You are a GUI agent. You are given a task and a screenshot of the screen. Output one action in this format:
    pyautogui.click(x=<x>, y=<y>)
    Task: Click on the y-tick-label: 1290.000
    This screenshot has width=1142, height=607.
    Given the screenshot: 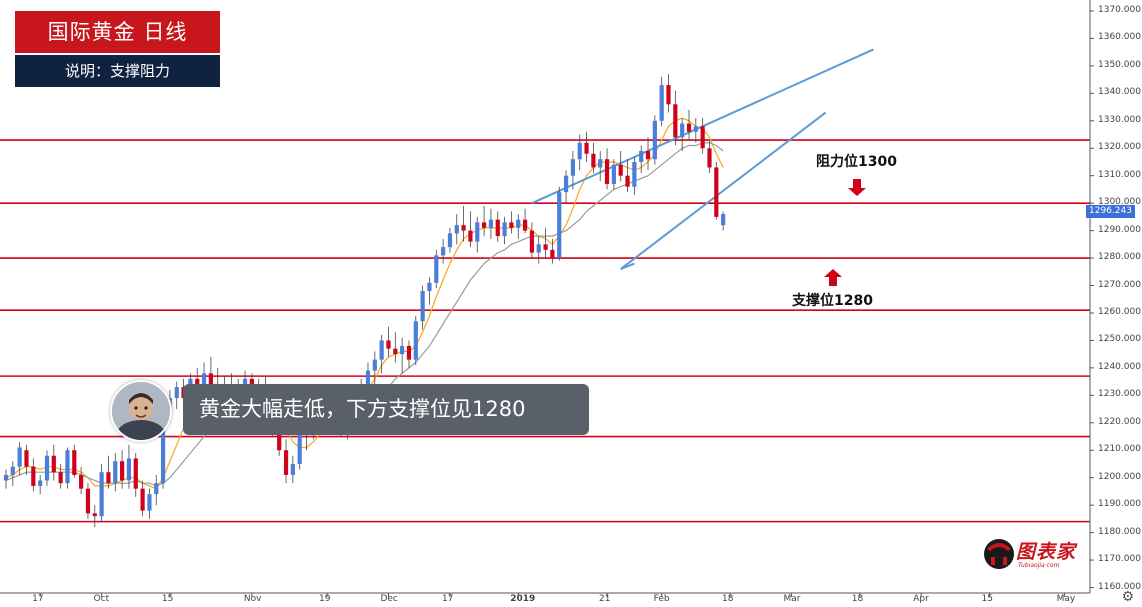 What is the action you would take?
    pyautogui.click(x=1119, y=229)
    